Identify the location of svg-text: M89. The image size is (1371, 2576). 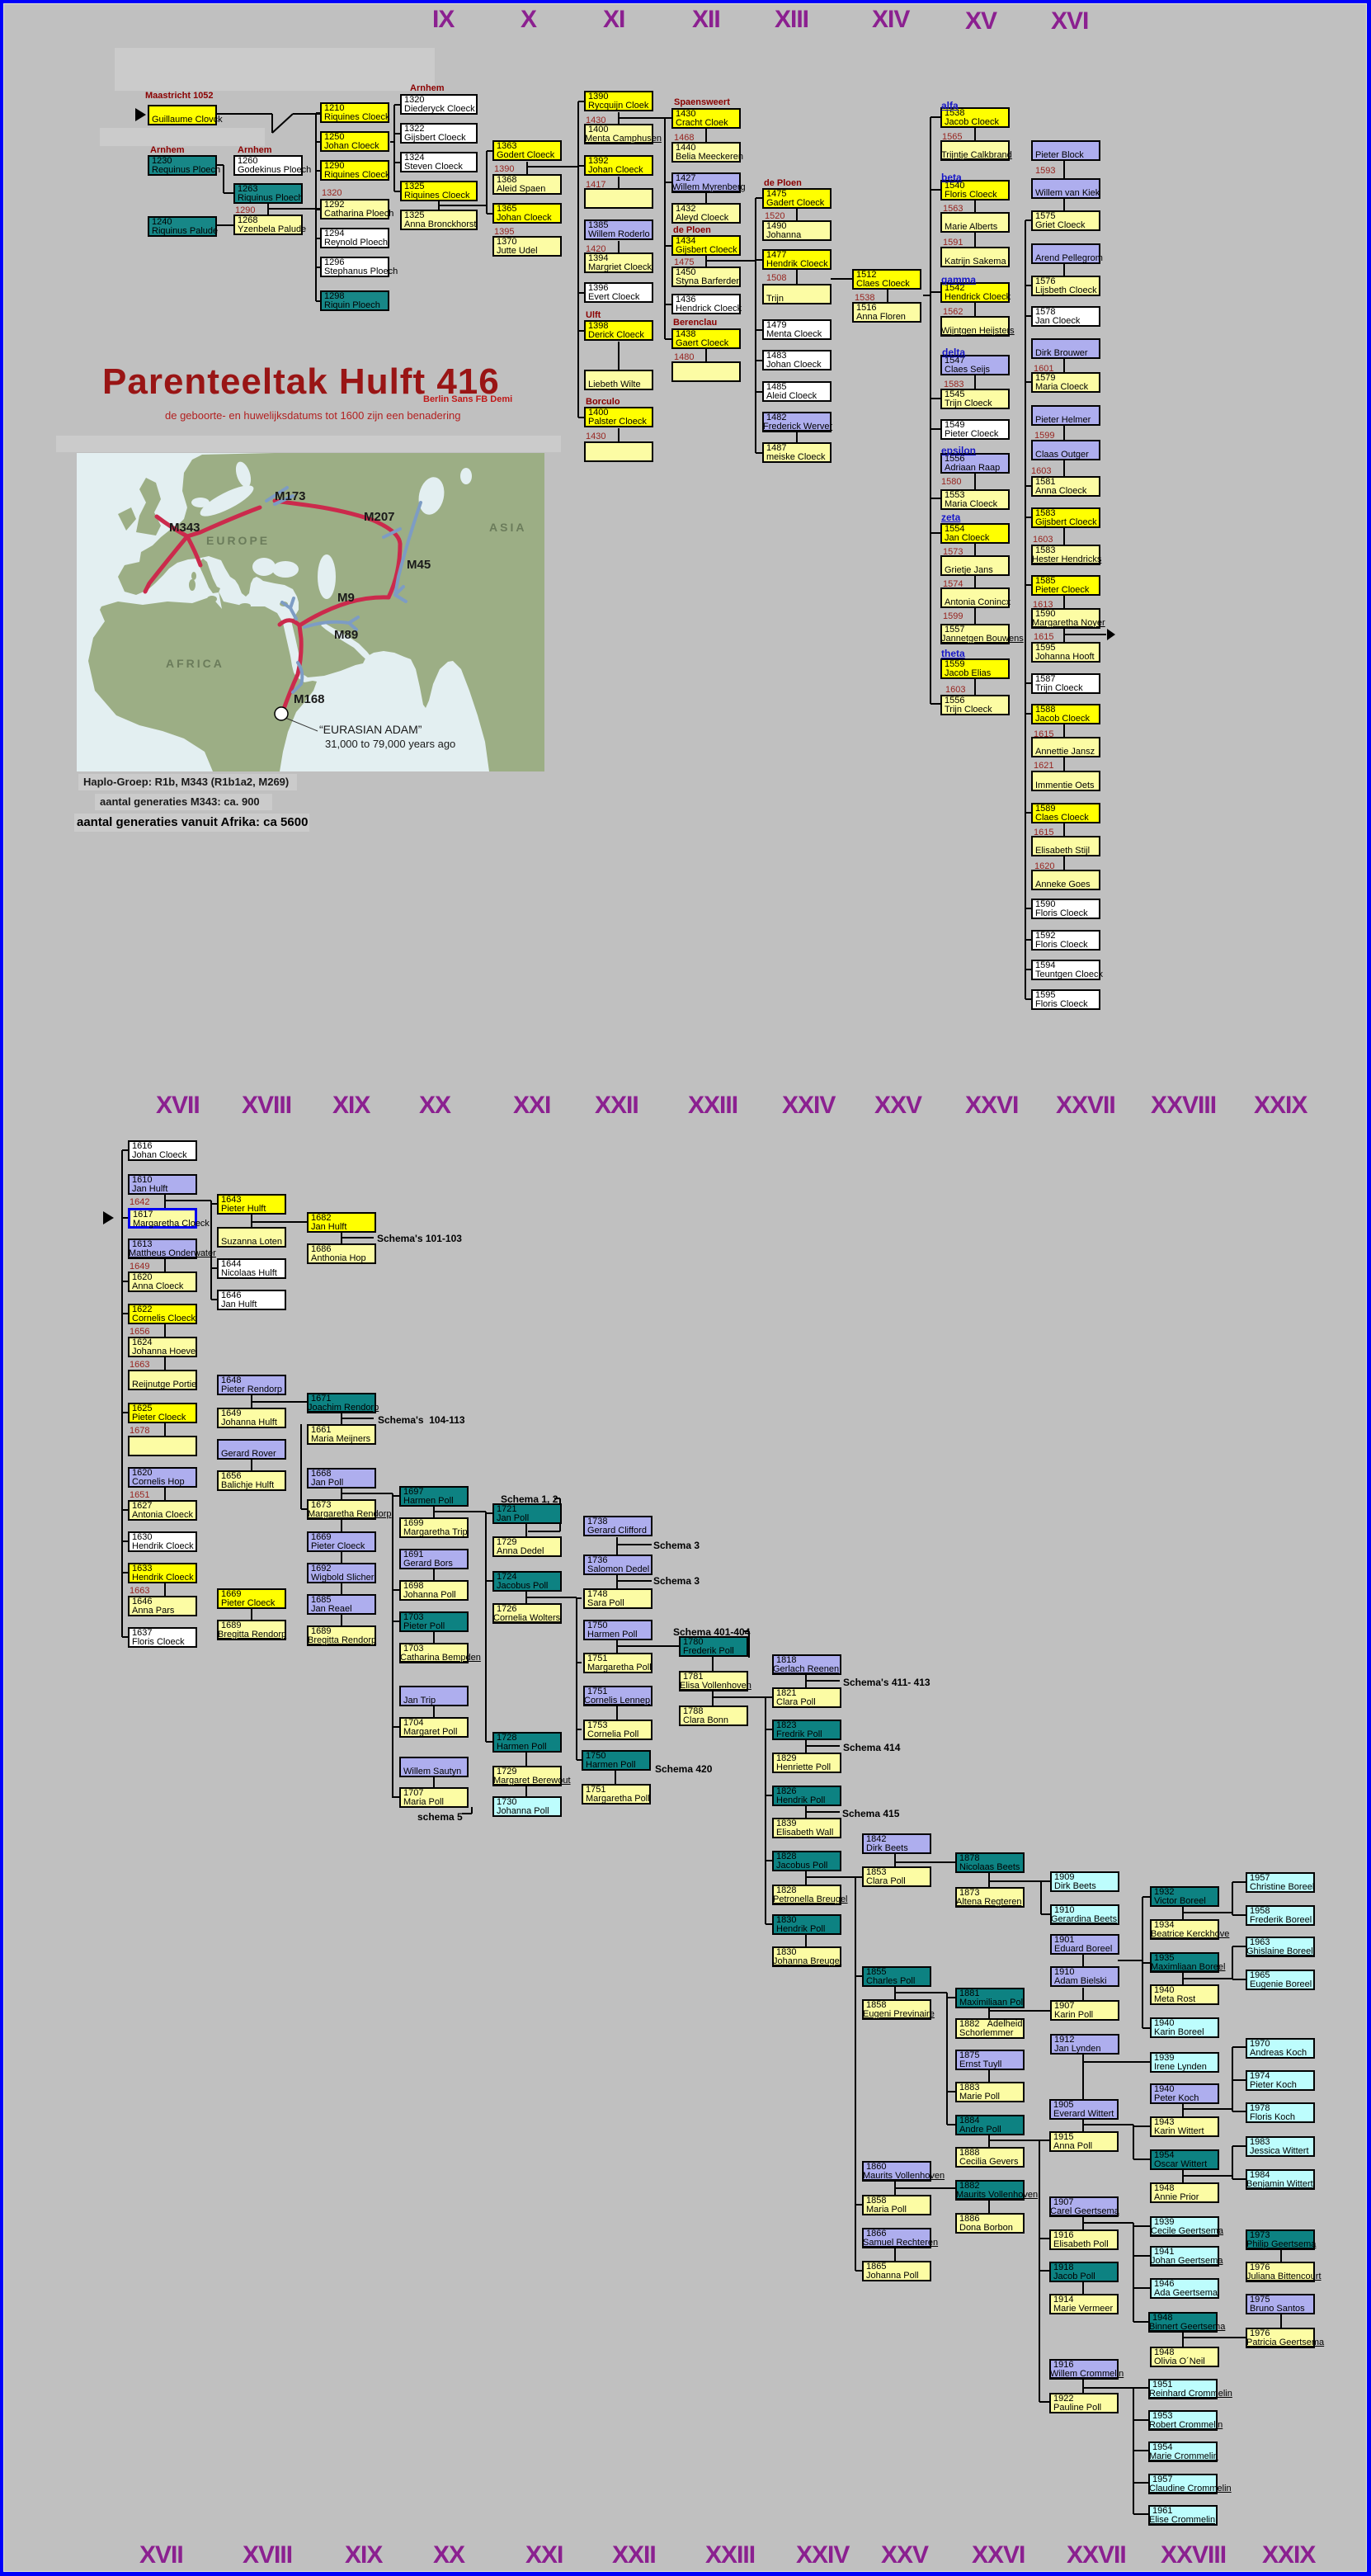
(346, 635).